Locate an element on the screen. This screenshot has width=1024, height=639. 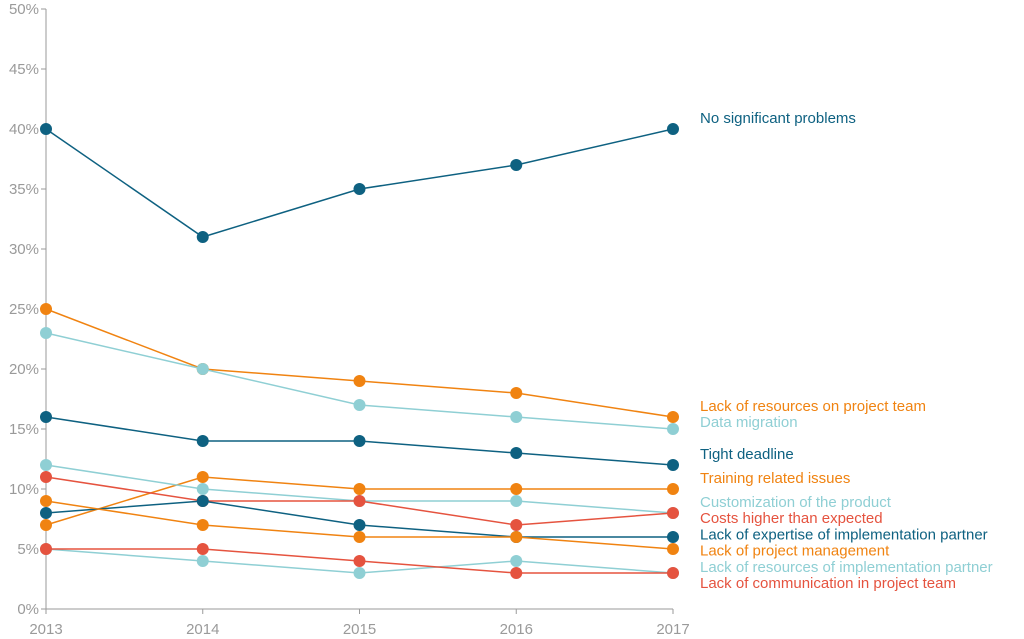
series-label: No significant problems is located at coordinates (778, 118).